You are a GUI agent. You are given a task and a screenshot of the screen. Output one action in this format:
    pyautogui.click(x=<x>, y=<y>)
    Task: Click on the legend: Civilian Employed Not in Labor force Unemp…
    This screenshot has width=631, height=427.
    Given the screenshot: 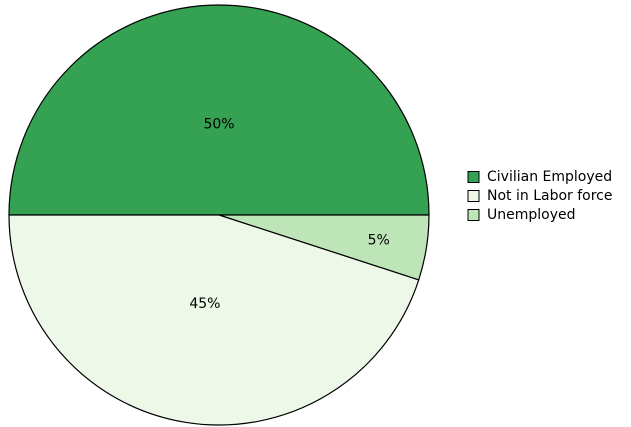 What is the action you would take?
    pyautogui.click(x=539, y=196)
    